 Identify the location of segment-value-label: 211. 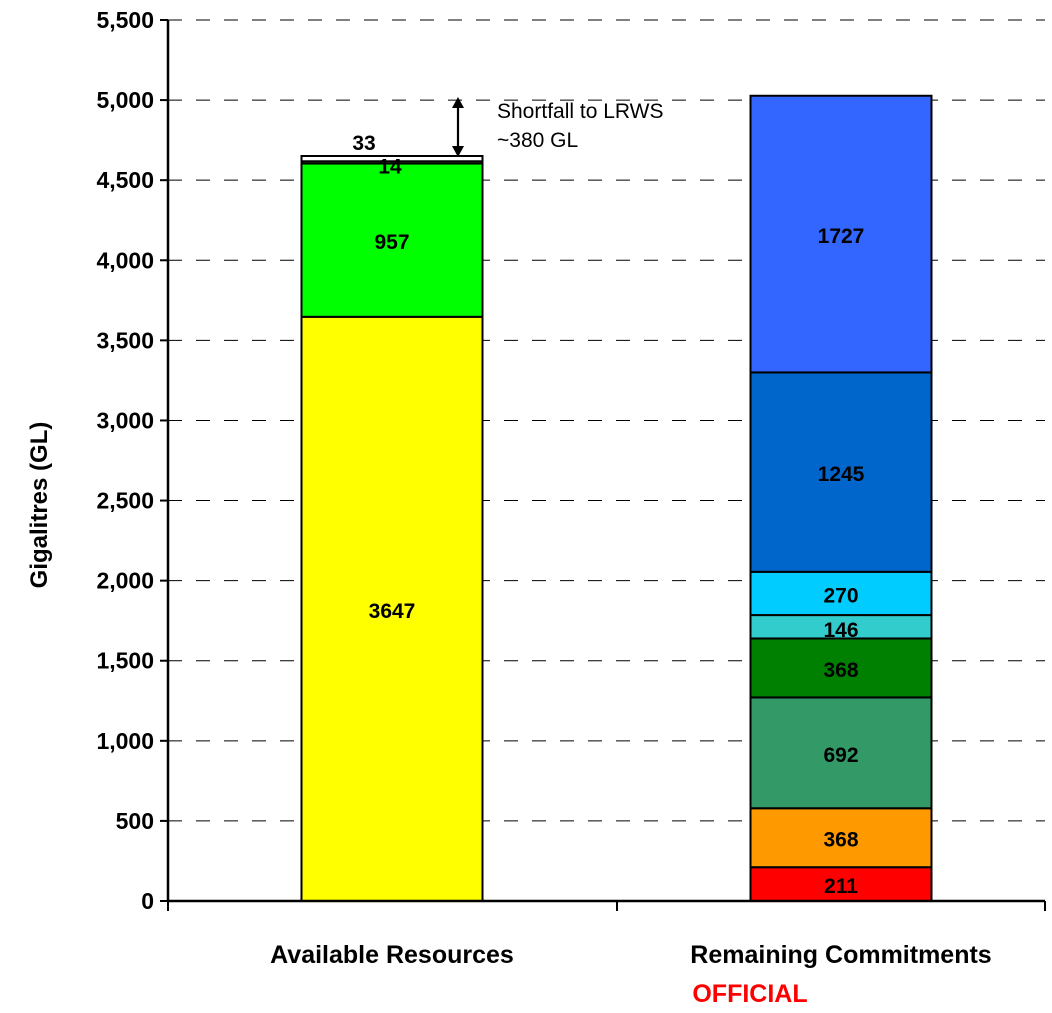
(841, 886).